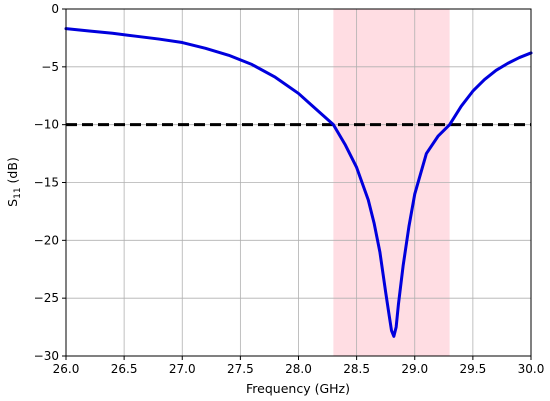  I want to click on x-axis-label: Frequency (GHz), so click(298, 388).